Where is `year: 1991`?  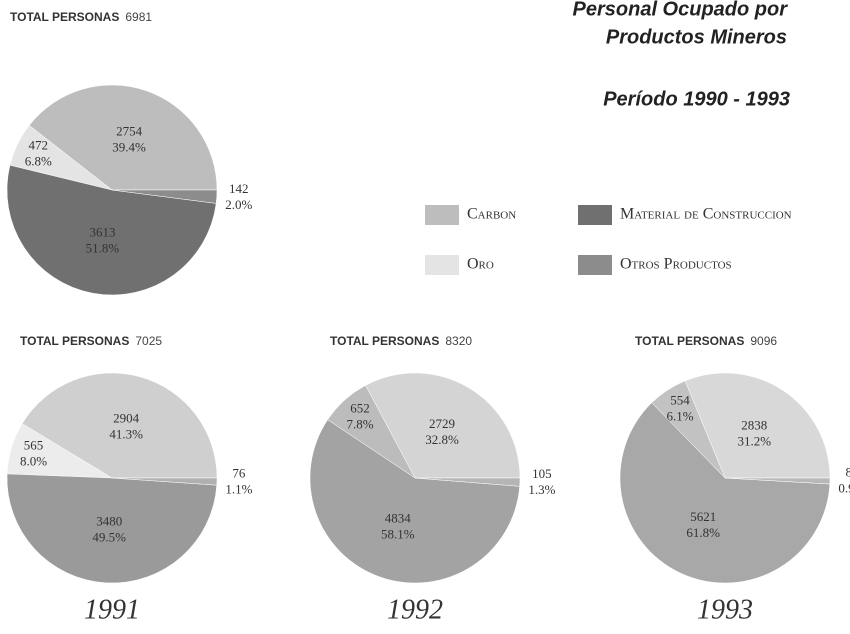
year: 1991 is located at coordinates (112, 609).